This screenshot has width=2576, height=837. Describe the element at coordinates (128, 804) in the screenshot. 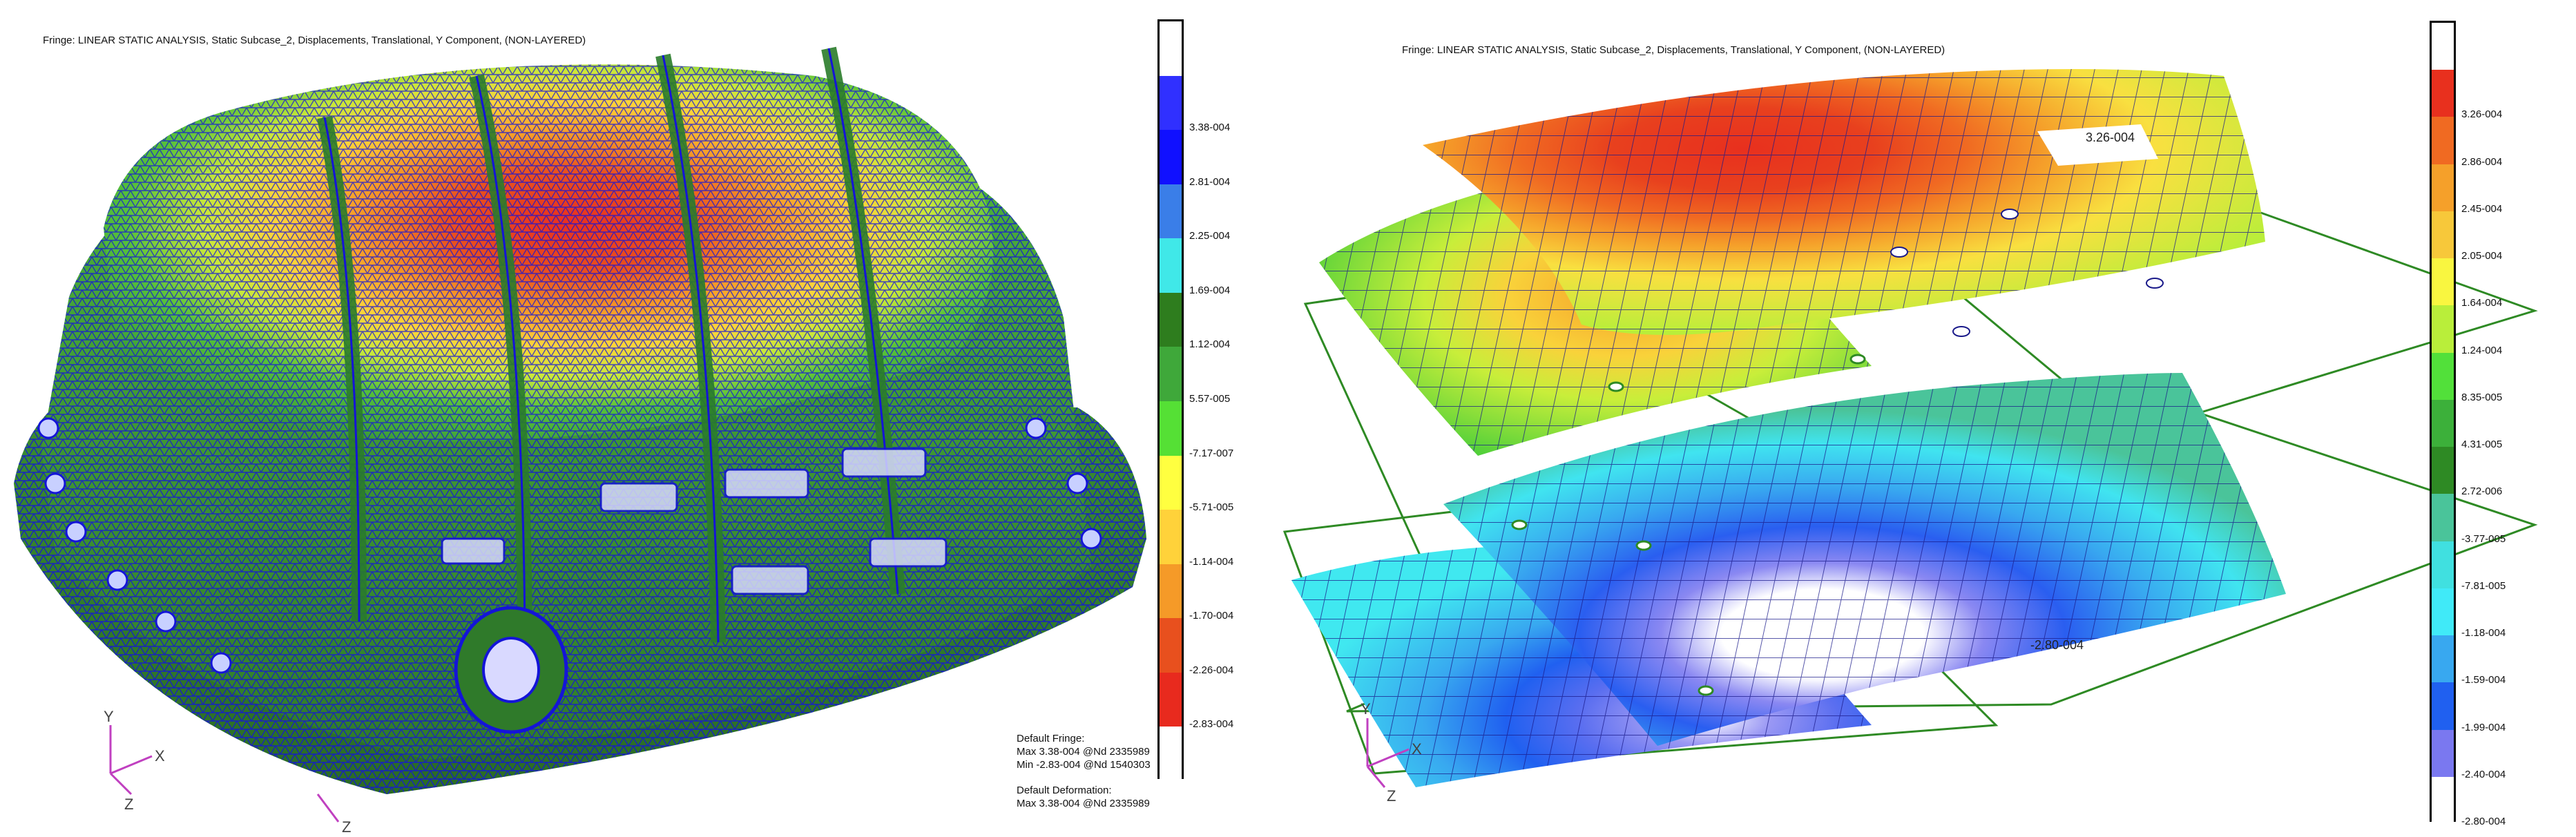

I see `triad-z-label: Z` at that location.